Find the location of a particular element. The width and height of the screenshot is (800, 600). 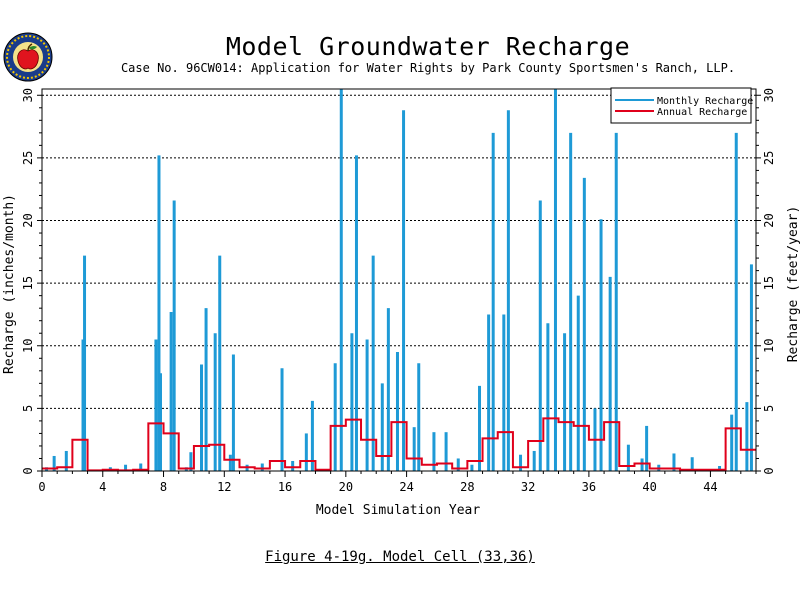

legend: Monthly Recharge Annual Recharge is located at coordinates (681, 105).